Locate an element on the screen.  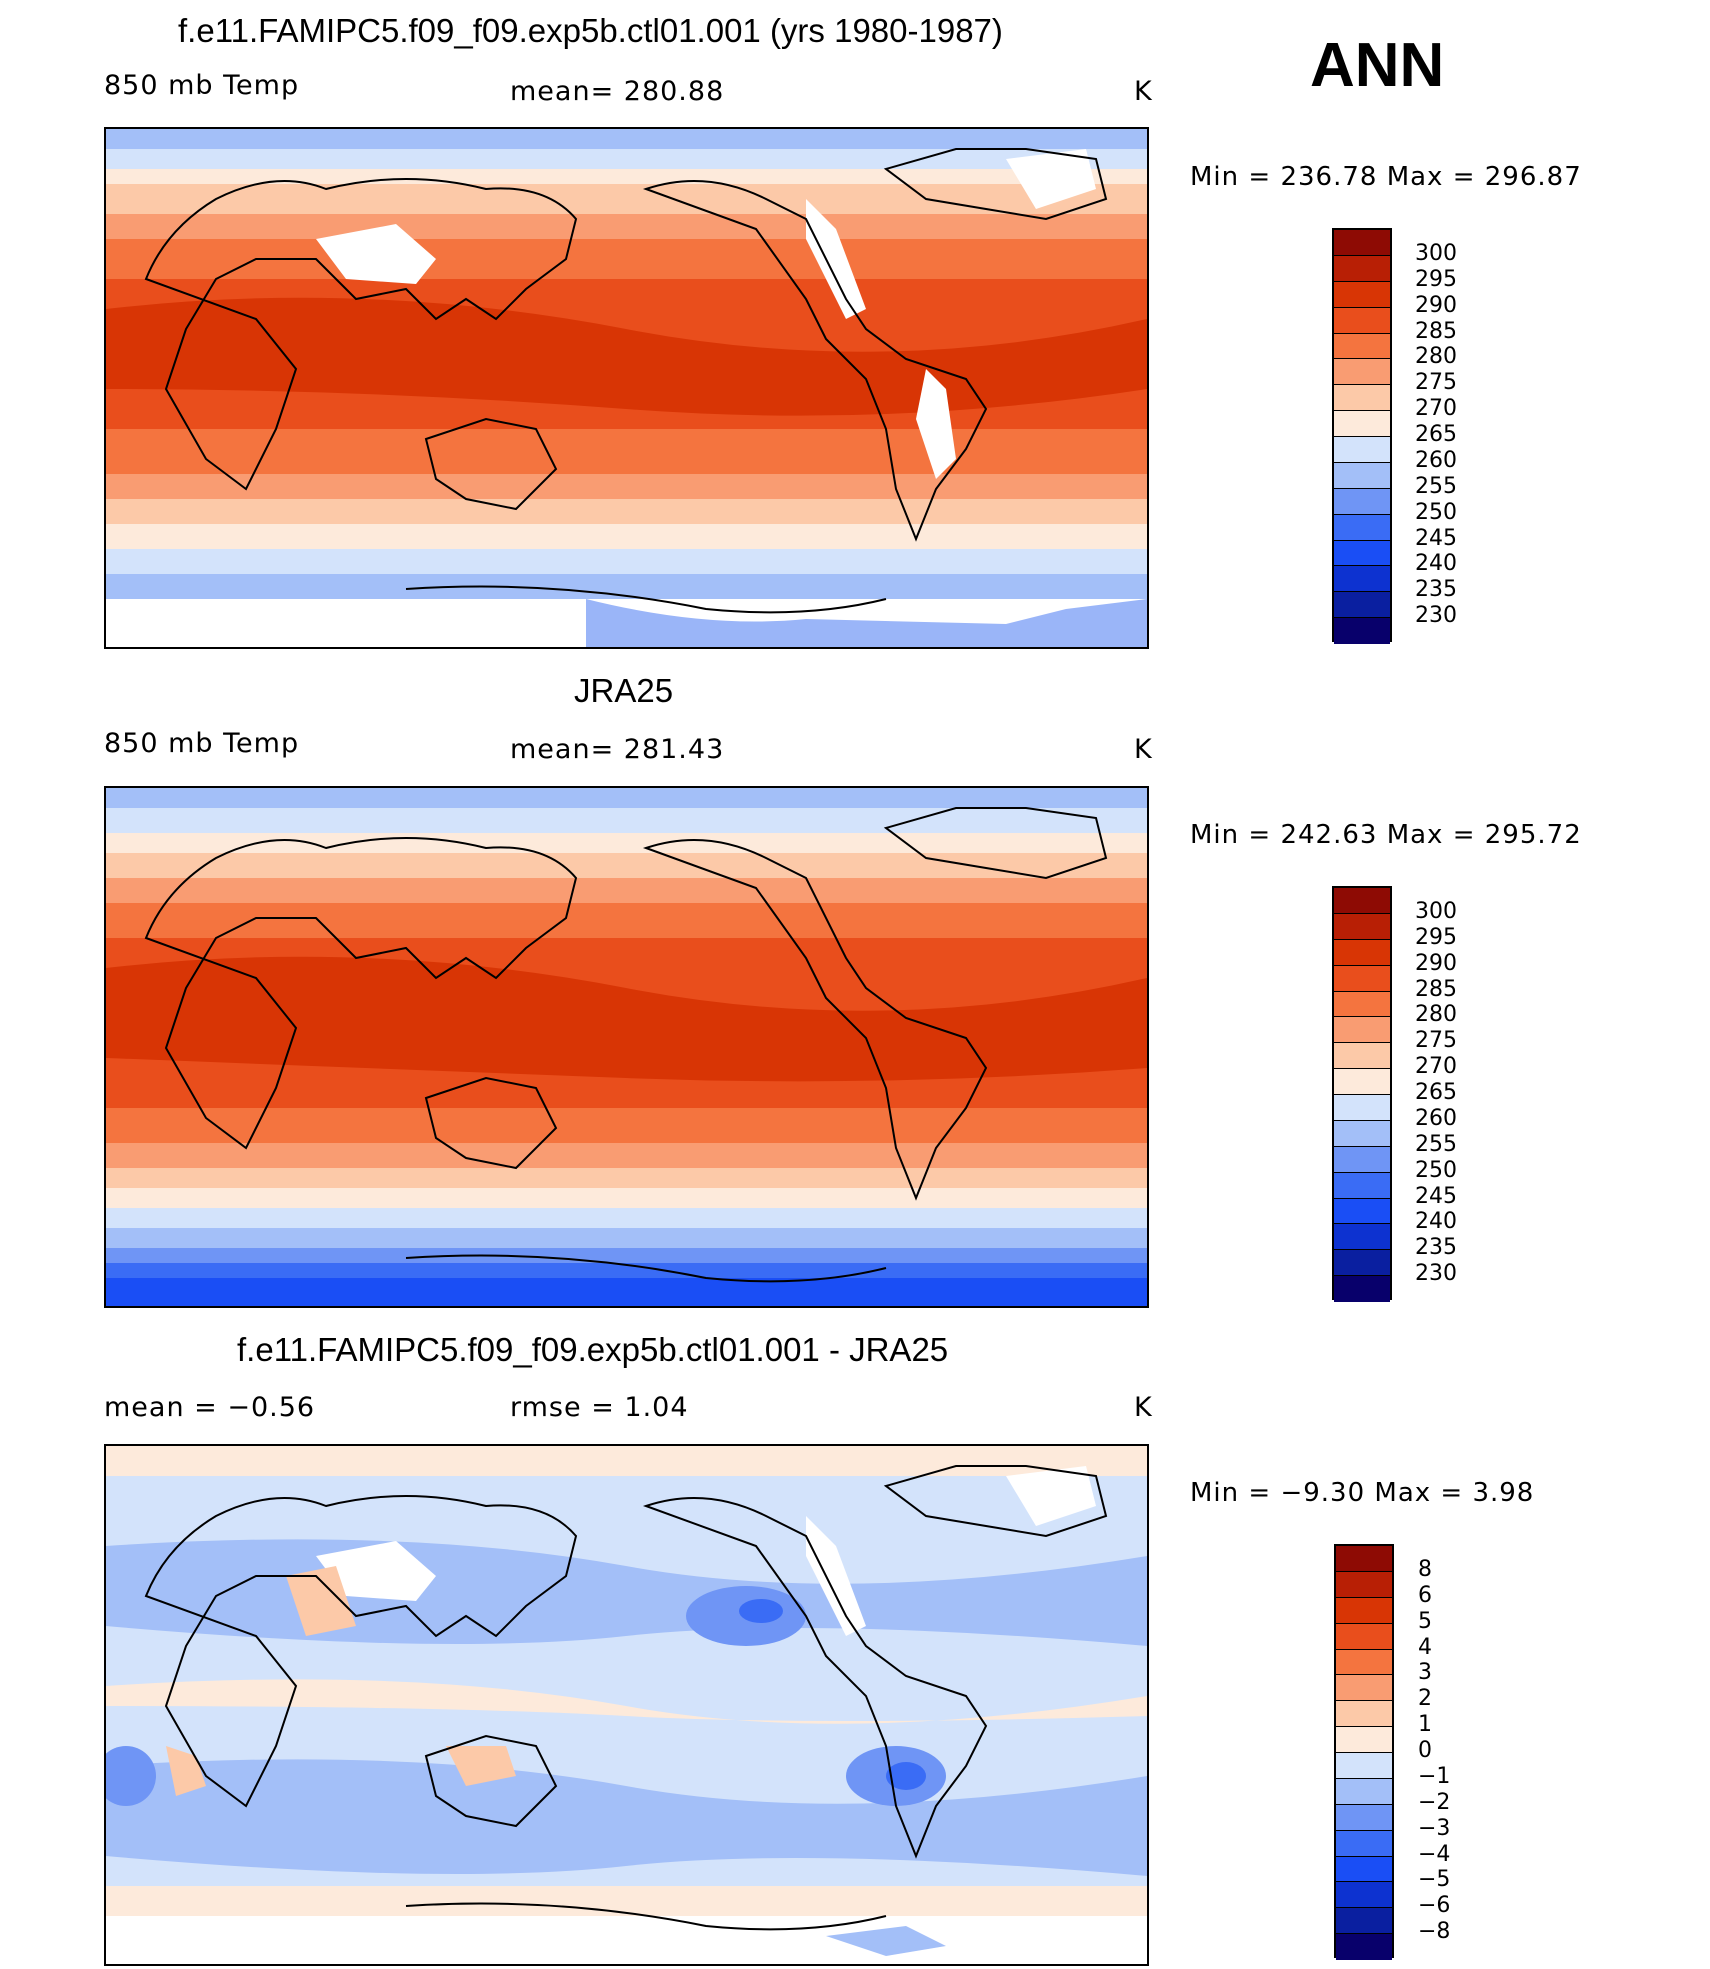
mean-label: mean= 281.43 is located at coordinates (617, 749).